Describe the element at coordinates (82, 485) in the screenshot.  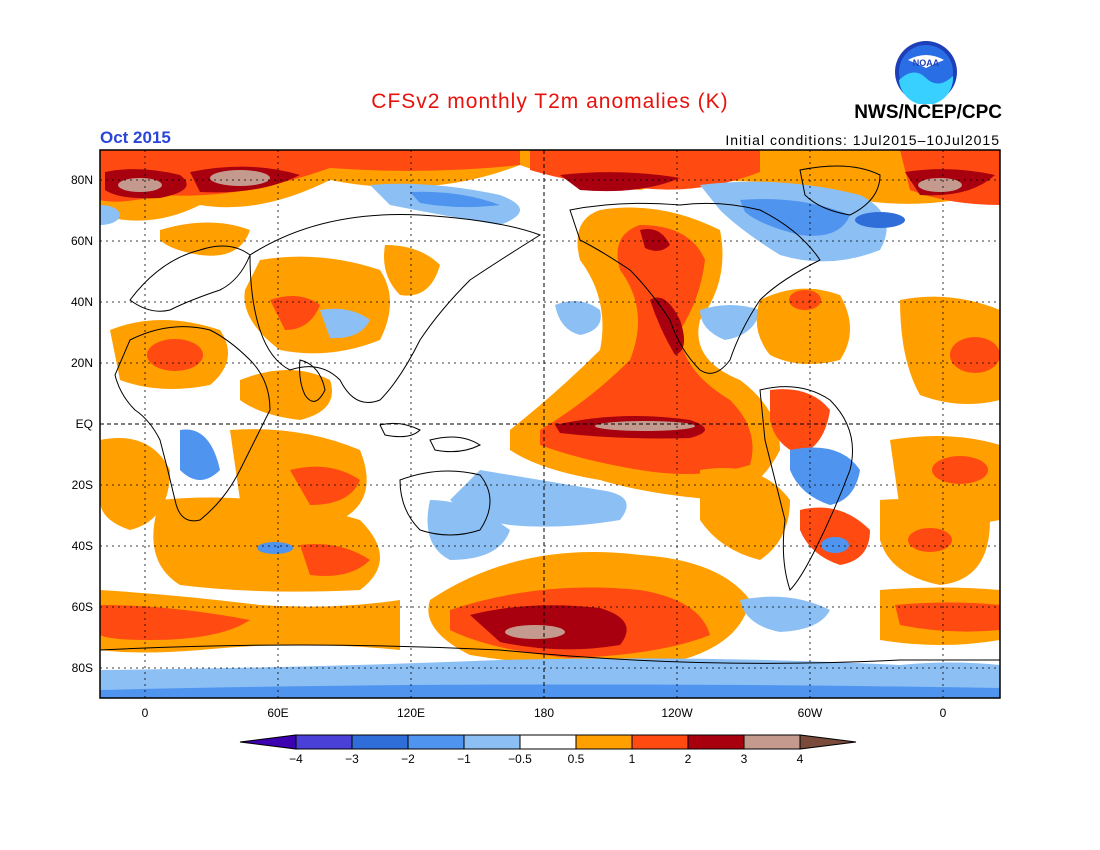
I see `lat-label: 20S` at that location.